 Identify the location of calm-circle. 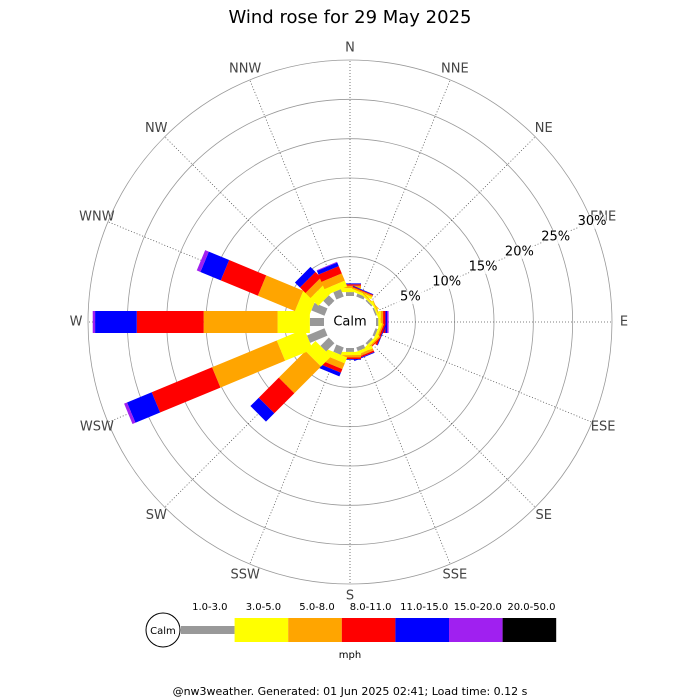
(350, 322).